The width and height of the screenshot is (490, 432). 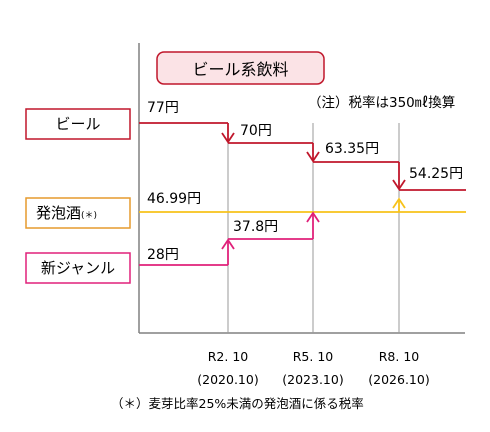 I want to click on newgenre-name-box, so click(x=78, y=268).